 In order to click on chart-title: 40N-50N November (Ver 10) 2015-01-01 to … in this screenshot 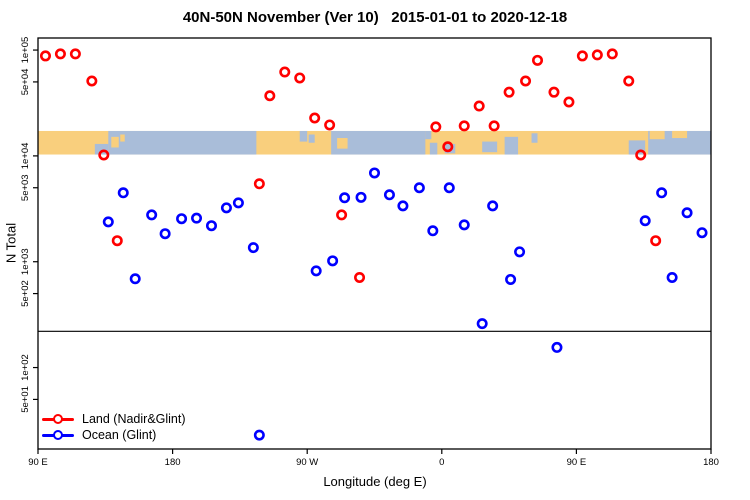, I will do `click(375, 17)`.